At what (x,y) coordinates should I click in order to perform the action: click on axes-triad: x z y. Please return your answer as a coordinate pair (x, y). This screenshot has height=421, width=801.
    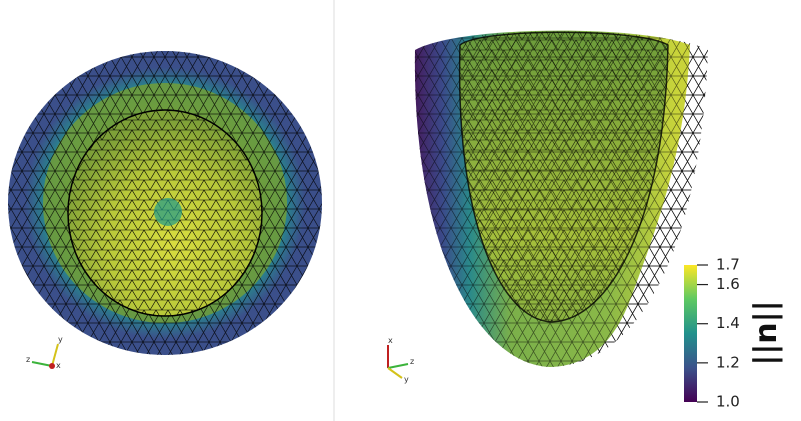
    Looking at the image, I should click on (400, 360).